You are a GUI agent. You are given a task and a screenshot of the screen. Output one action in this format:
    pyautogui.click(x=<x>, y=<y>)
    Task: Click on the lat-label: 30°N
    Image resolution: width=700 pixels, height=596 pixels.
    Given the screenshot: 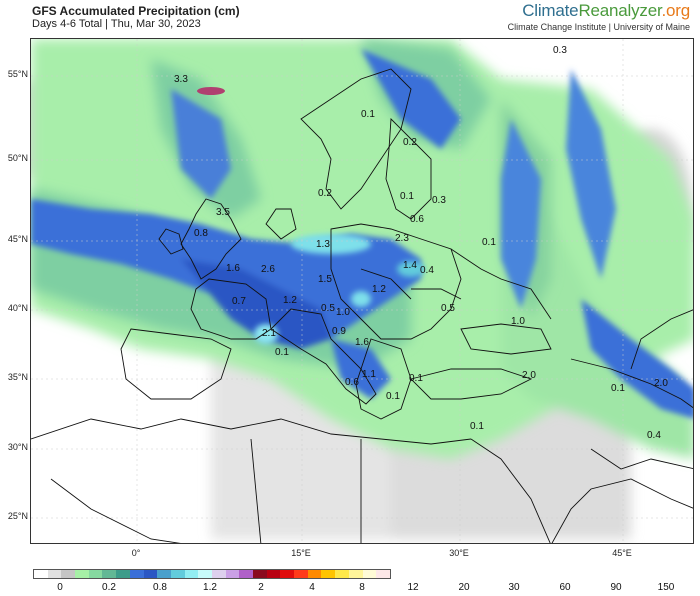 What is the action you would take?
    pyautogui.click(x=17, y=447)
    